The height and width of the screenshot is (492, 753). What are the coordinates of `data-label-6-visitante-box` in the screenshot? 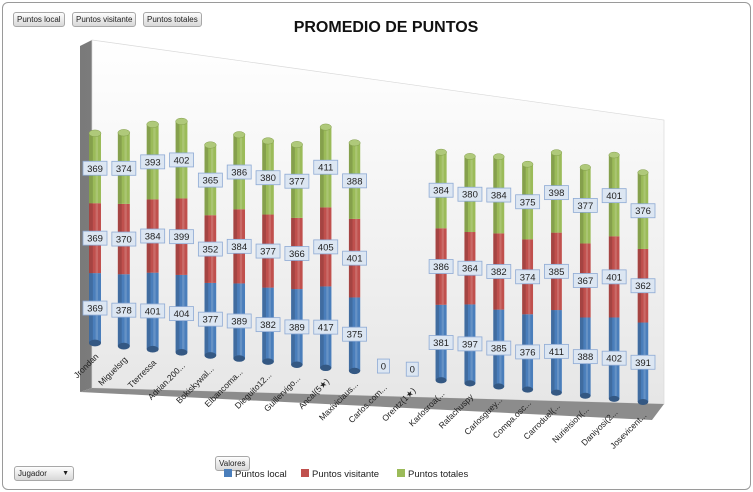 It's located at (239, 246).